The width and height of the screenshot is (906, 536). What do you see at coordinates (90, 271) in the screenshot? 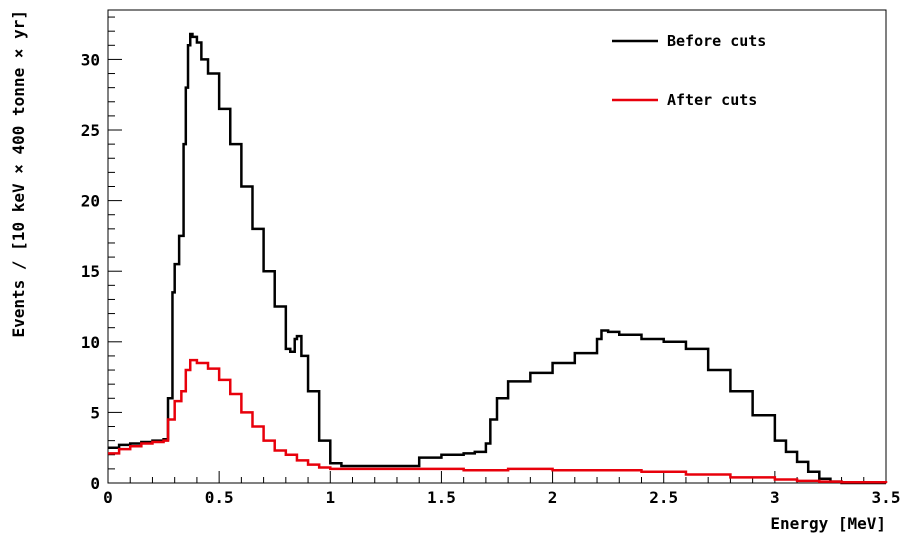
I see `y-tick-label: 15` at bounding box center [90, 271].